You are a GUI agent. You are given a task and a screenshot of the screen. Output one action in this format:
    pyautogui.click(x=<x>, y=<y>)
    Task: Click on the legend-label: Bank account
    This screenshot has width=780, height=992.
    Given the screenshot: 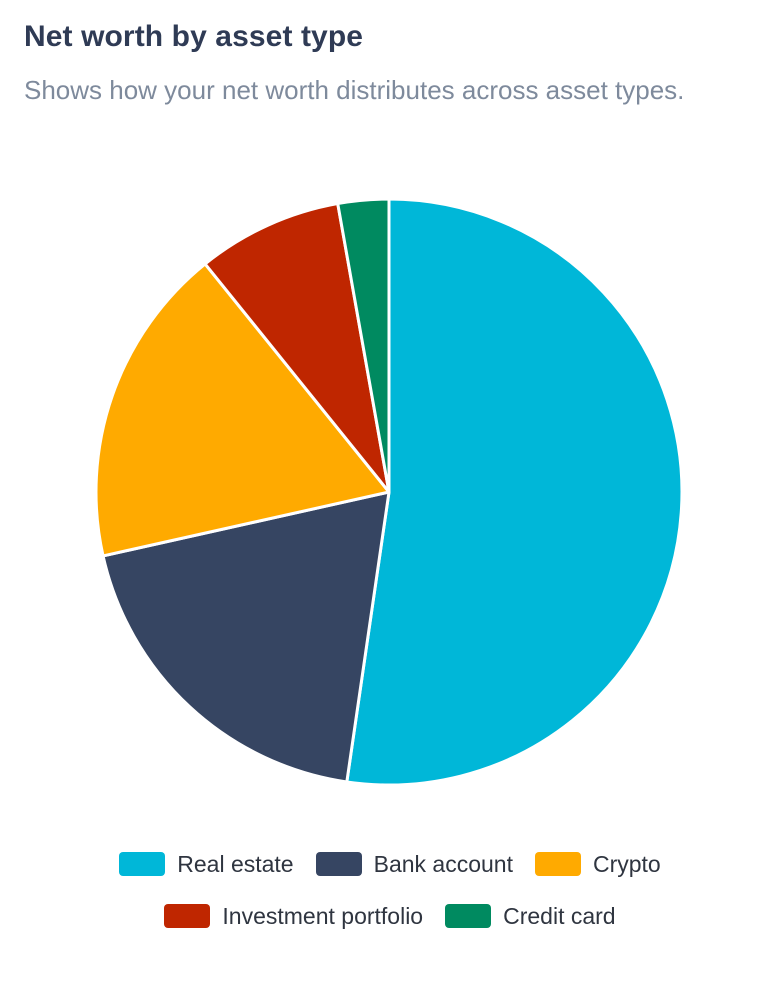 What is the action you would take?
    pyautogui.click(x=443, y=863)
    